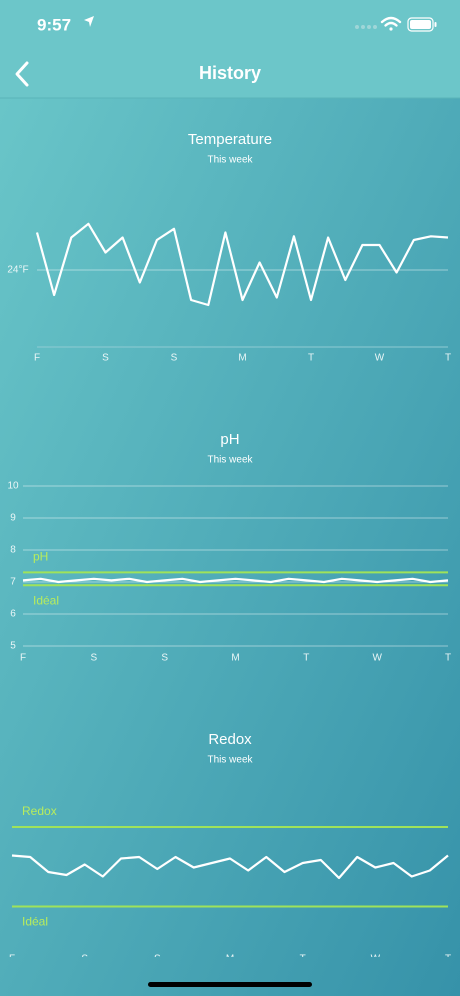  I want to click on threshold-label: Redox, so click(39, 811).